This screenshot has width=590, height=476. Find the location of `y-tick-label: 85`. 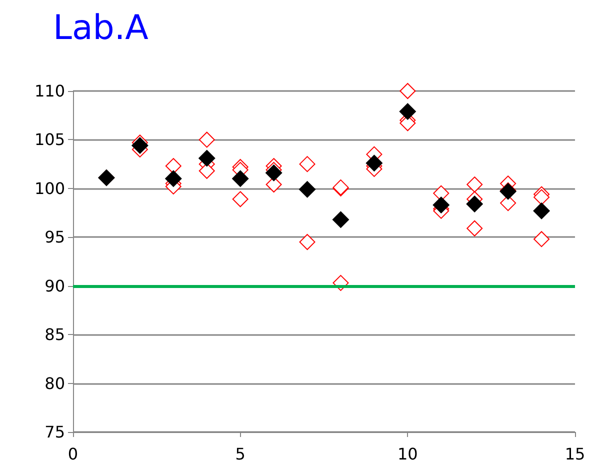

y-tick-label: 85 is located at coordinates (54, 334).